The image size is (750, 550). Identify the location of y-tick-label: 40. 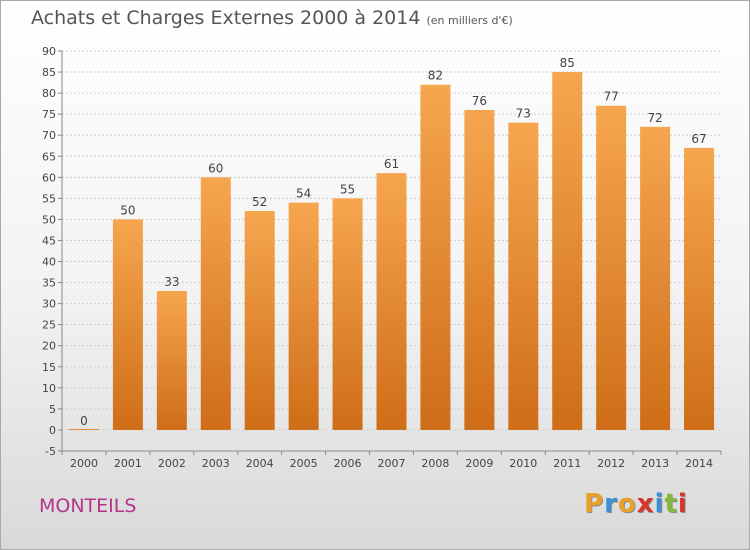
(49, 262).